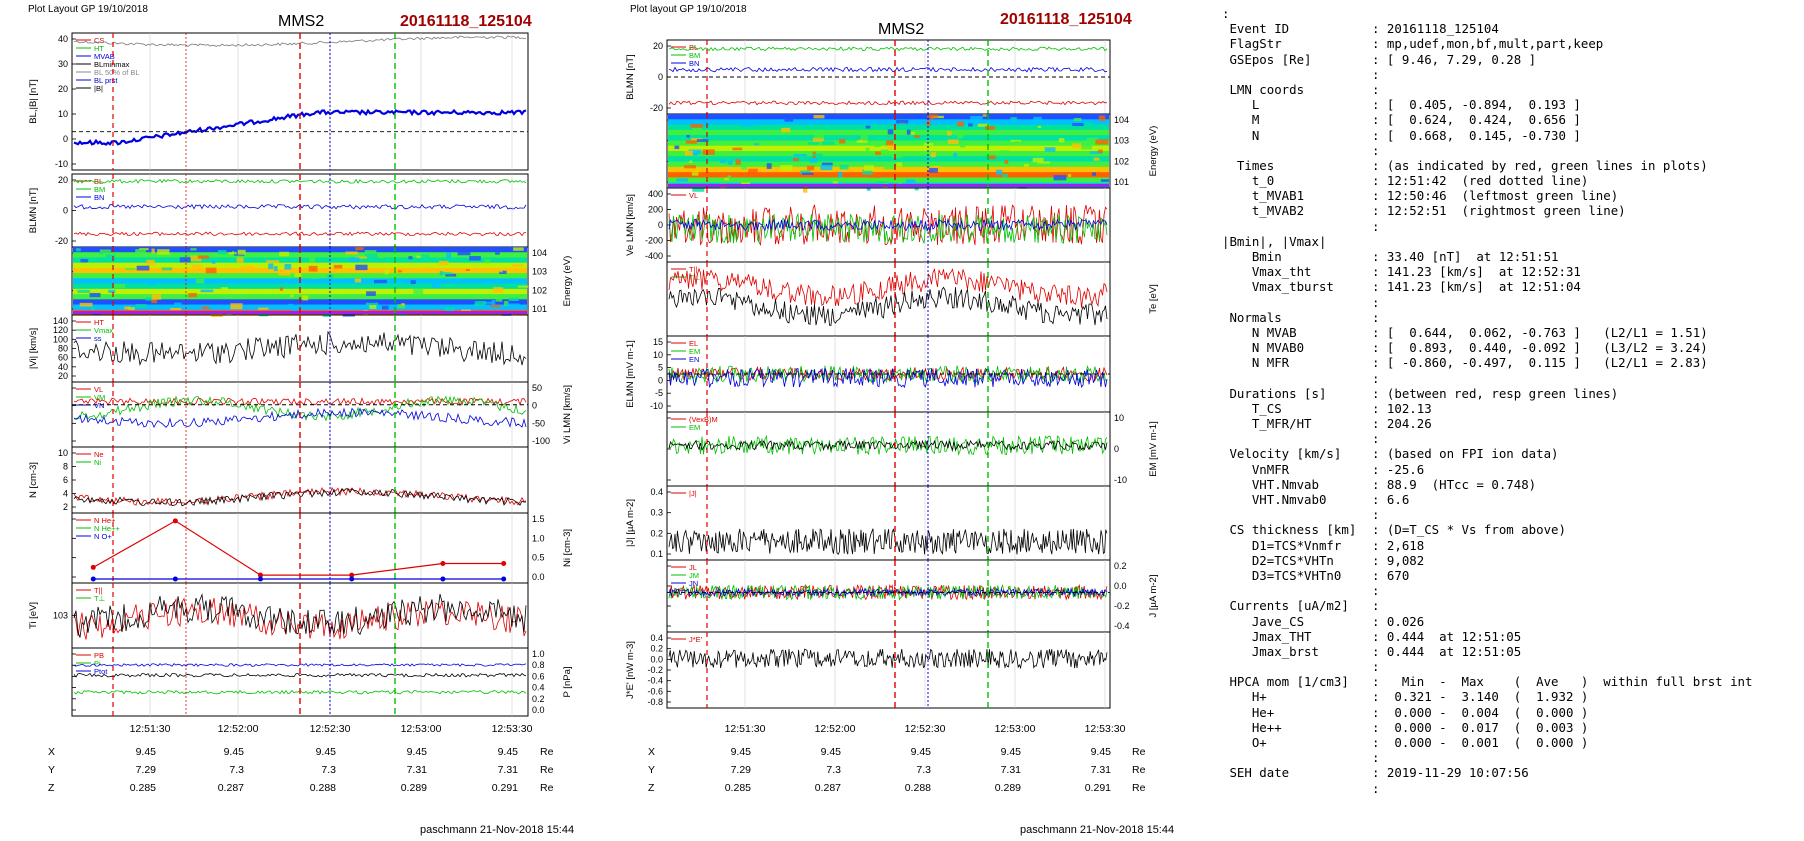  What do you see at coordinates (146, 770) in the screenshot?
I see `position-value: 7.29` at bounding box center [146, 770].